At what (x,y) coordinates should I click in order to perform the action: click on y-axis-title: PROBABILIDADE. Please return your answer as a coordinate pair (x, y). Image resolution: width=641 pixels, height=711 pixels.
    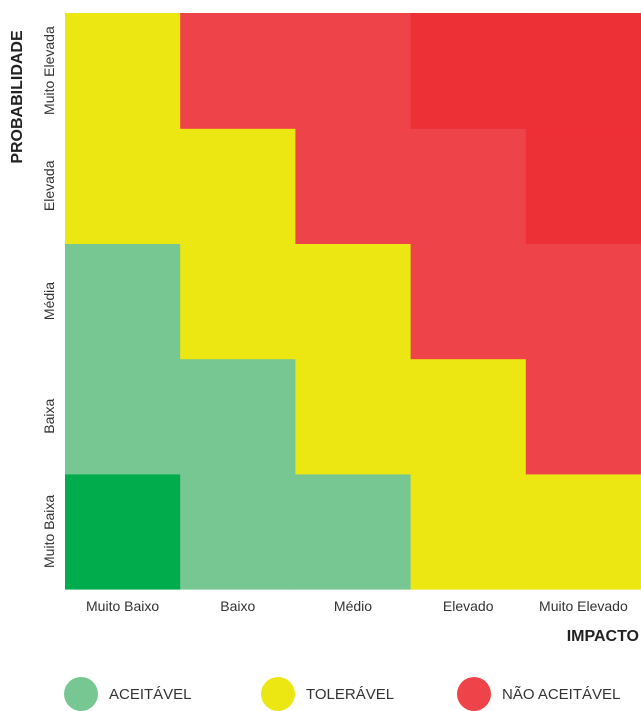
    Looking at the image, I should click on (17, 97).